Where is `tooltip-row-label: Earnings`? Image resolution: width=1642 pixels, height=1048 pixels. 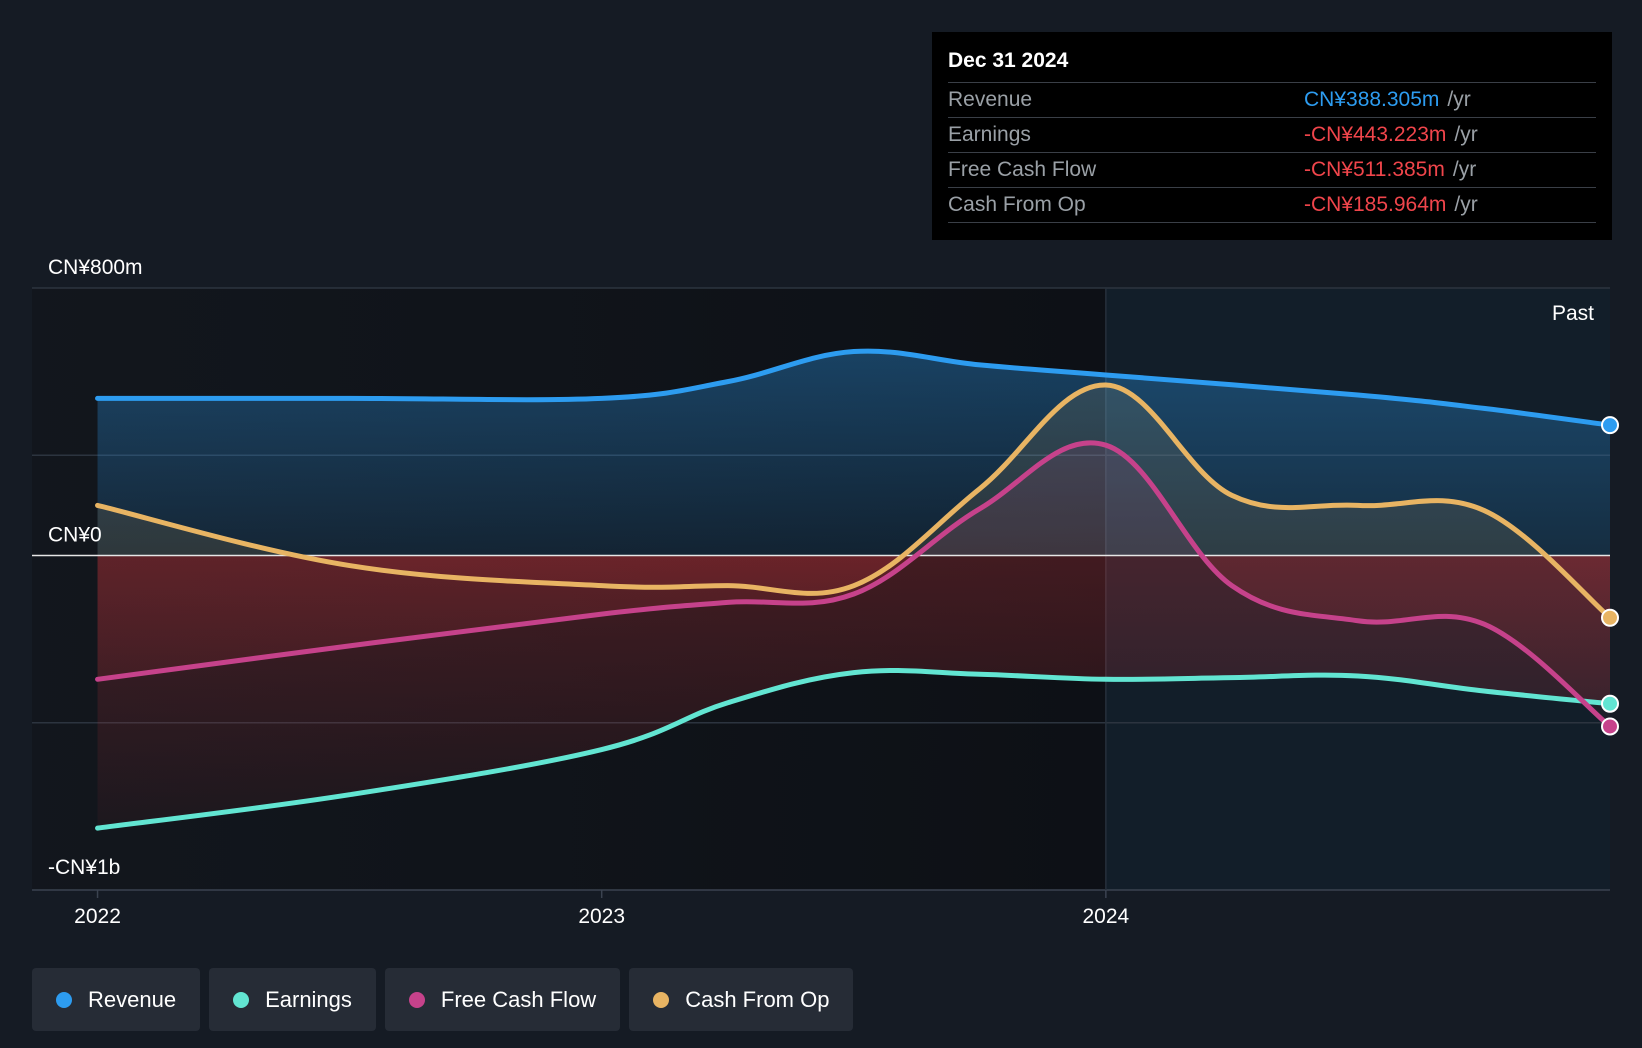 tooltip-row-label: Earnings is located at coordinates (989, 134).